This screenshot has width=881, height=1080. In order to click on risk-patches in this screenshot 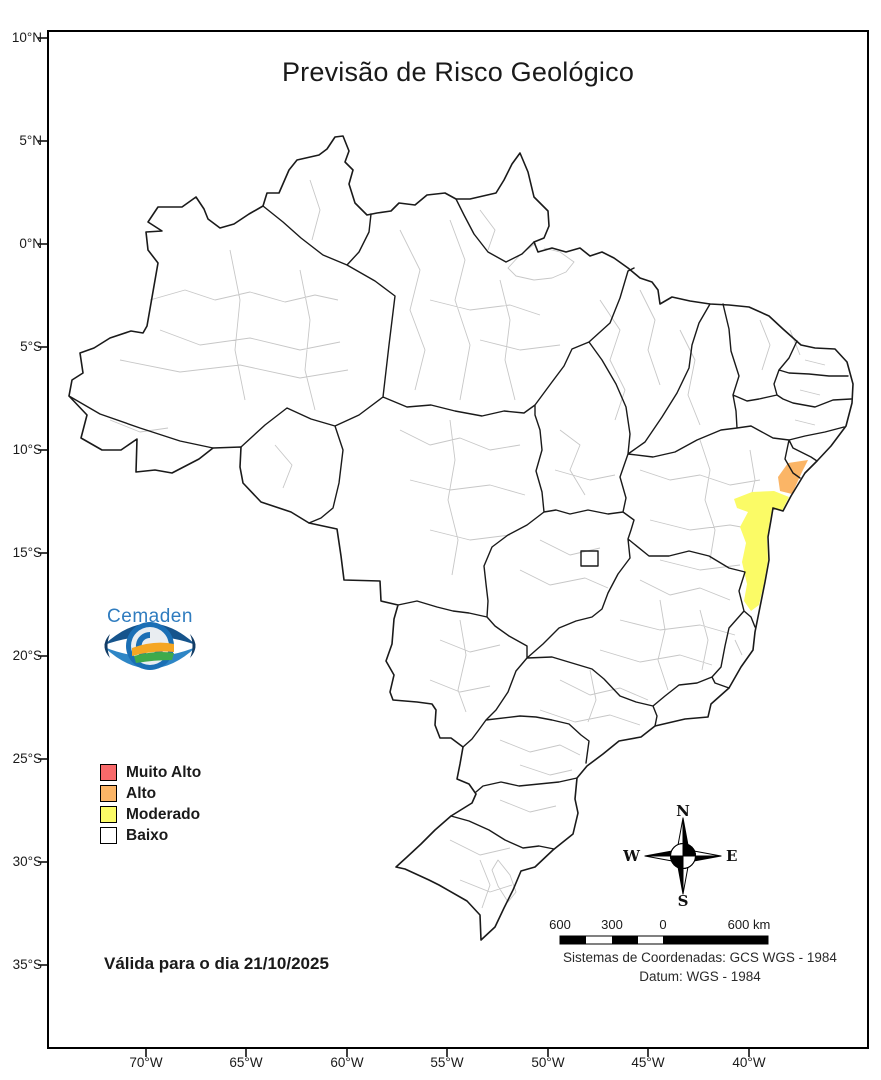, I will do `click(771, 535)`.